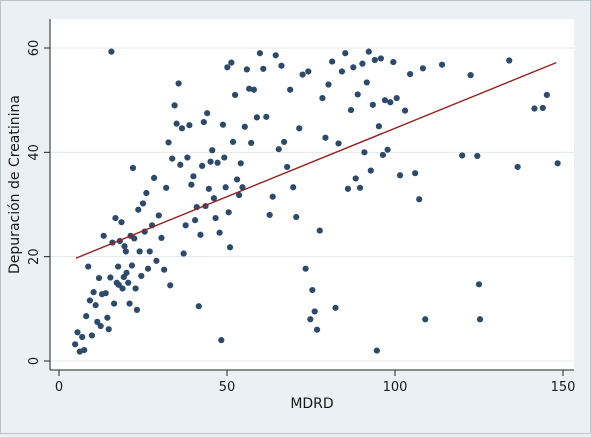 The width and height of the screenshot is (591, 437). I want to click on y-tick-label-20: 20, so click(34, 256).